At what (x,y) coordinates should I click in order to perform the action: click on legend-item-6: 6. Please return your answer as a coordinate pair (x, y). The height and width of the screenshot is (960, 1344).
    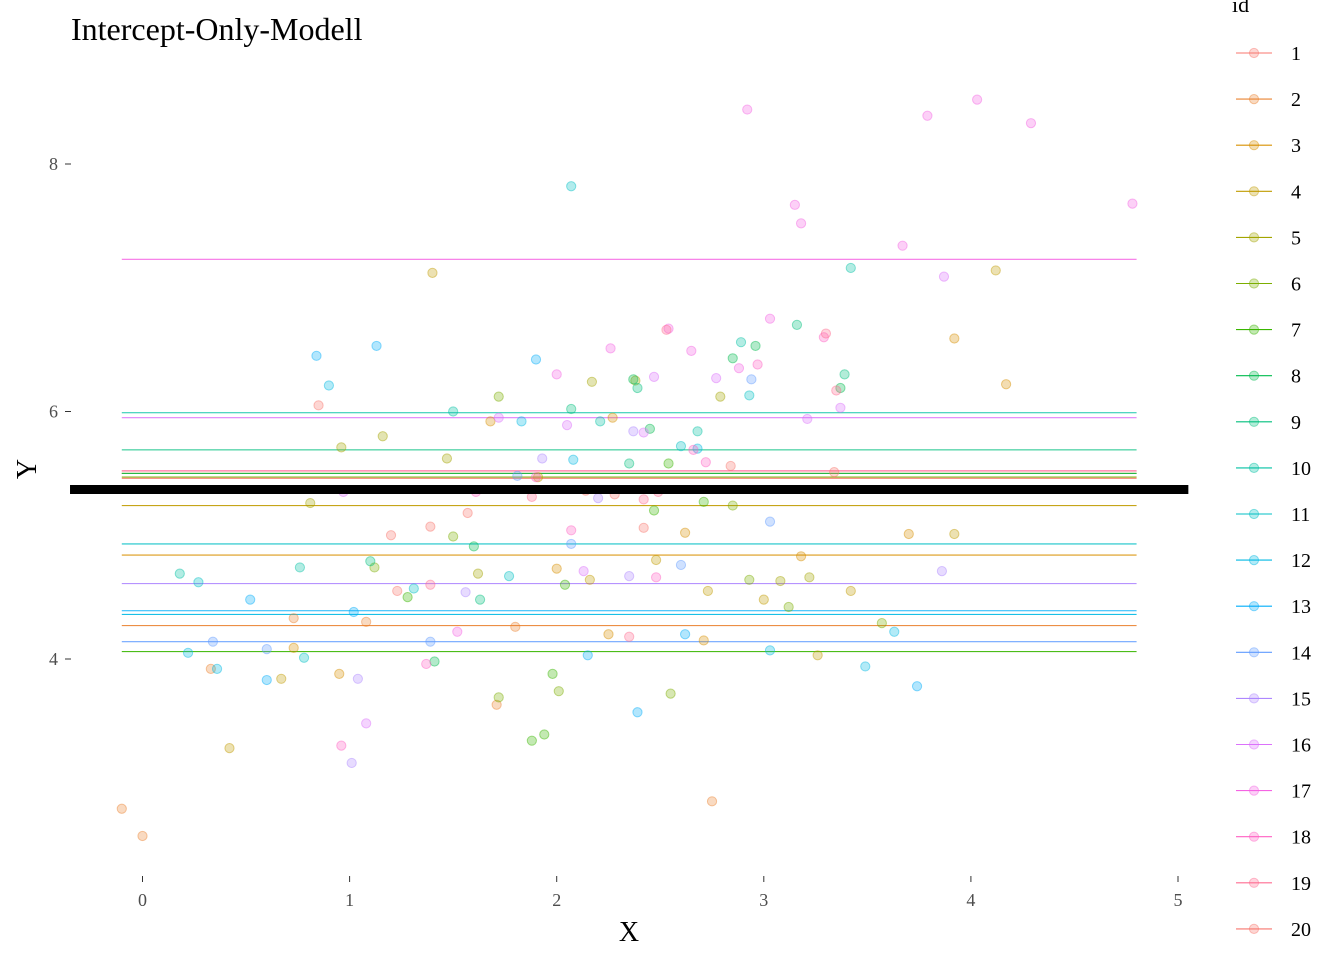
    Looking at the image, I should click on (1268, 285).